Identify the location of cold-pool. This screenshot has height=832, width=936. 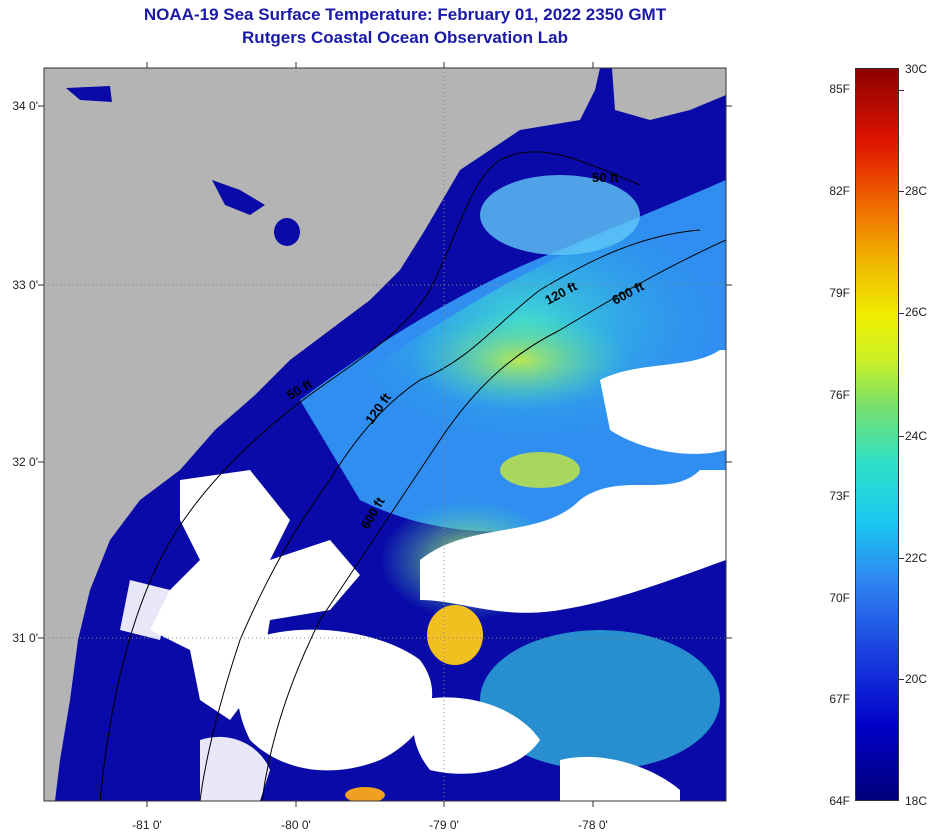
(560, 215).